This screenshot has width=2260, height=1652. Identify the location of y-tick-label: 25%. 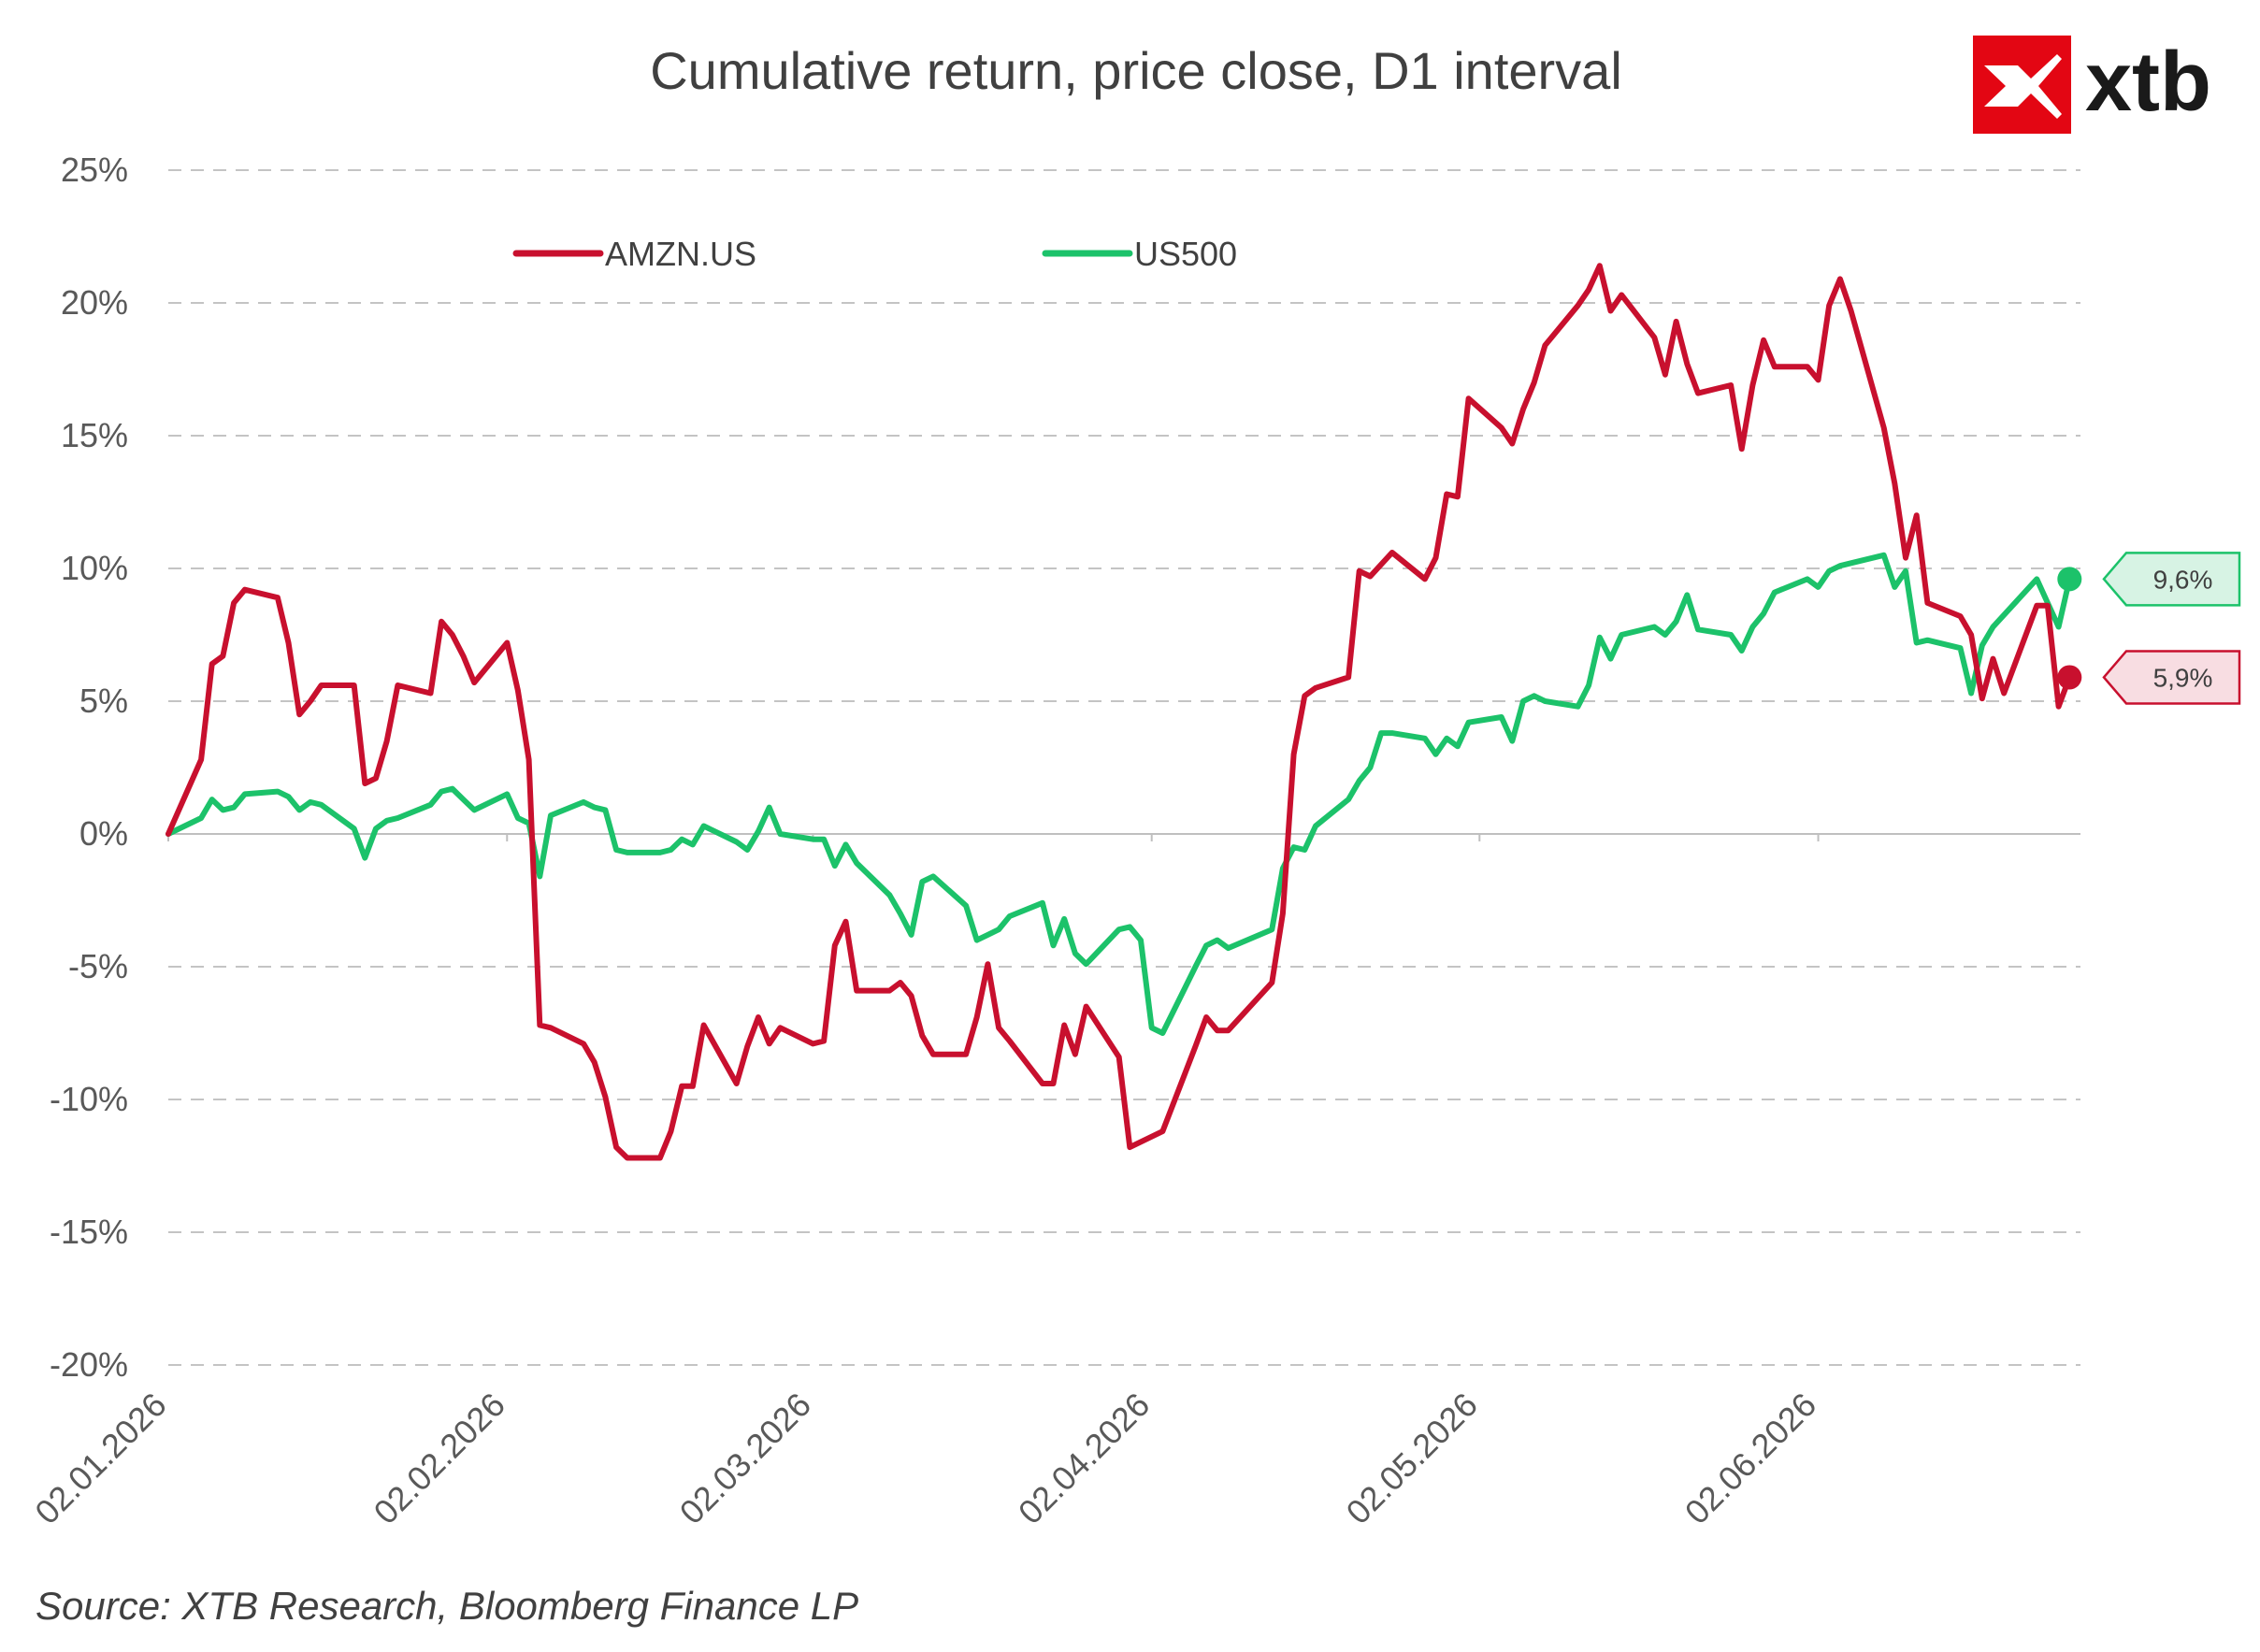
(94, 170).